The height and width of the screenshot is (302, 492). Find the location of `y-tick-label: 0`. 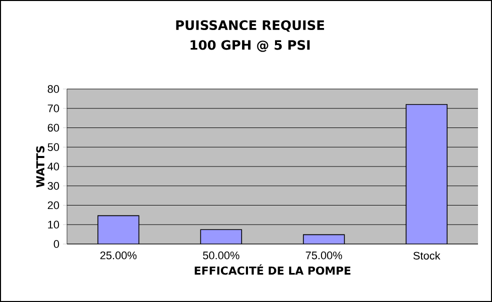

y-tick-label: 0 is located at coordinates (57, 244).